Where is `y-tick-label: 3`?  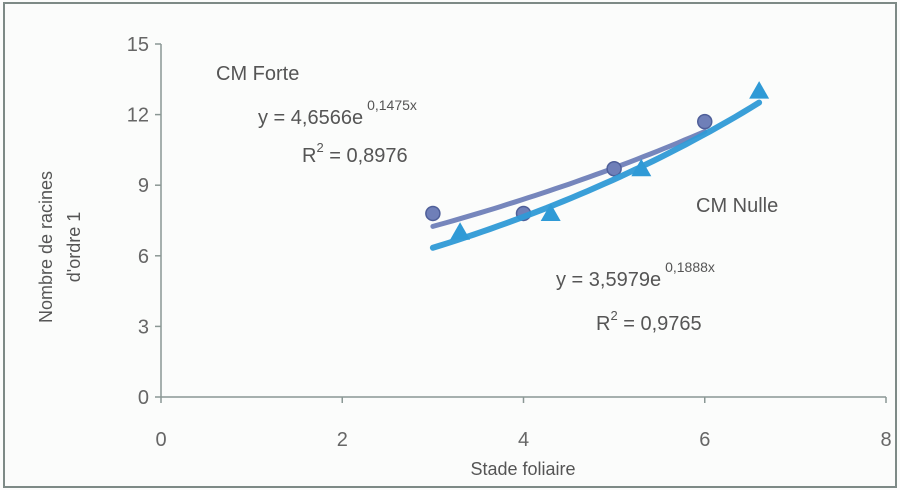 y-tick-label: 3 is located at coordinates (143, 327).